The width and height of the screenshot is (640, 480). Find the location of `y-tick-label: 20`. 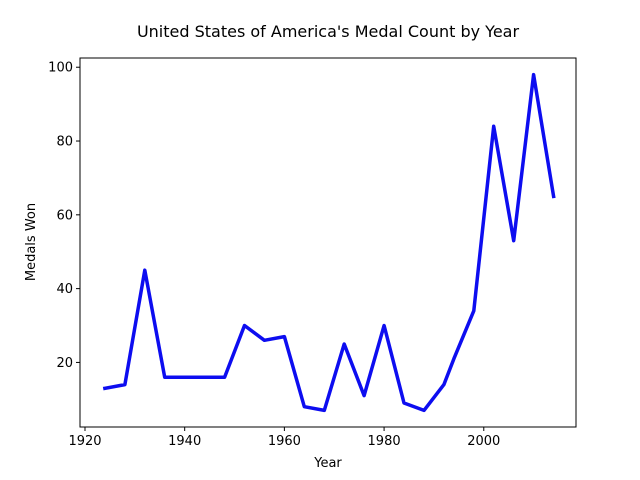

y-tick-label: 20 is located at coordinates (64, 363).